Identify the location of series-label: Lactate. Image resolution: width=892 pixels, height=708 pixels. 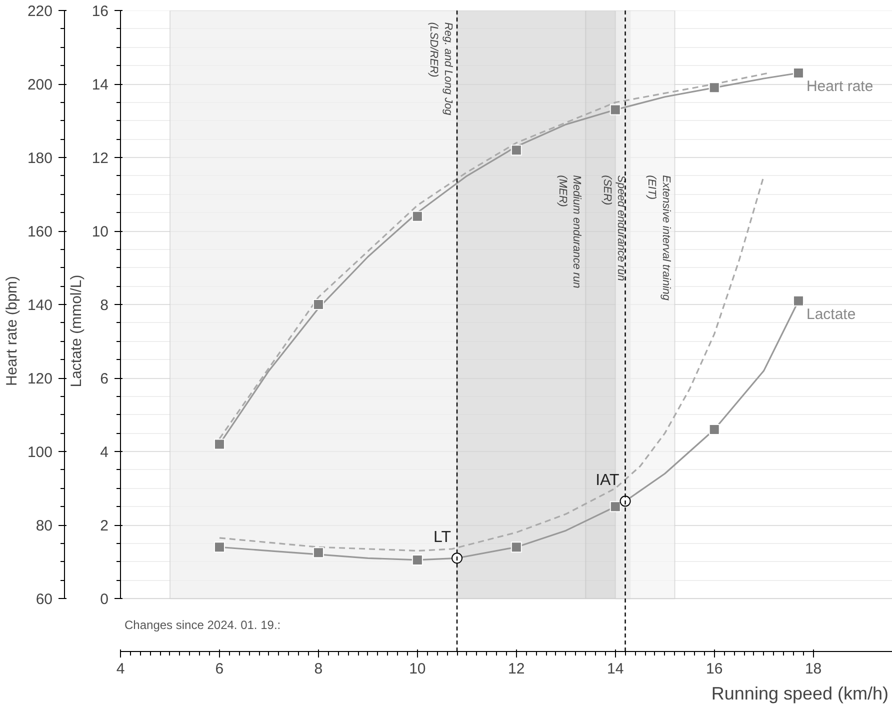
(831, 314).